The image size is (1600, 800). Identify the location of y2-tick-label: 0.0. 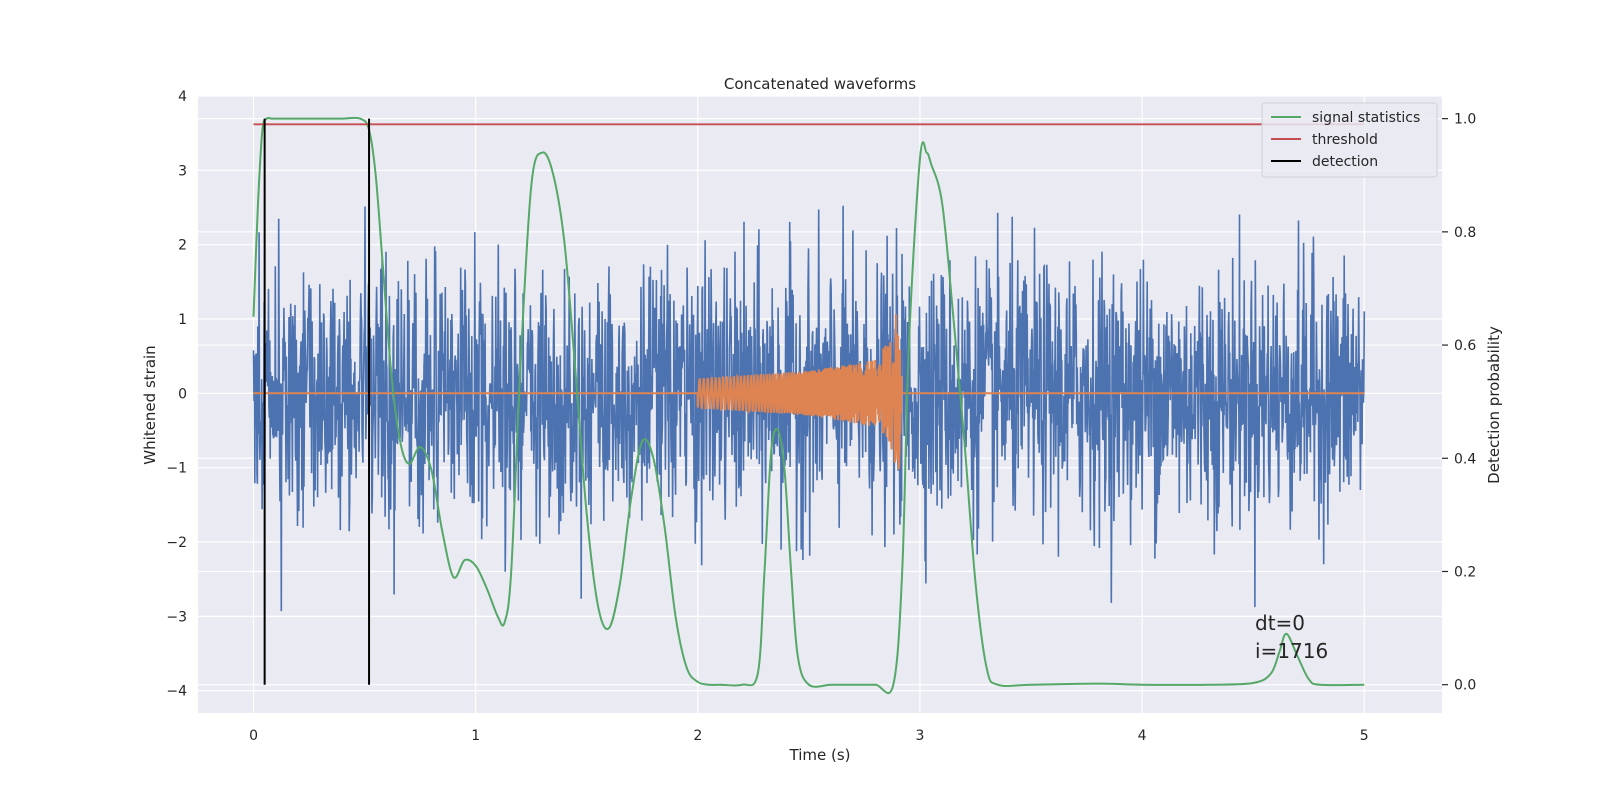
(1465, 686).